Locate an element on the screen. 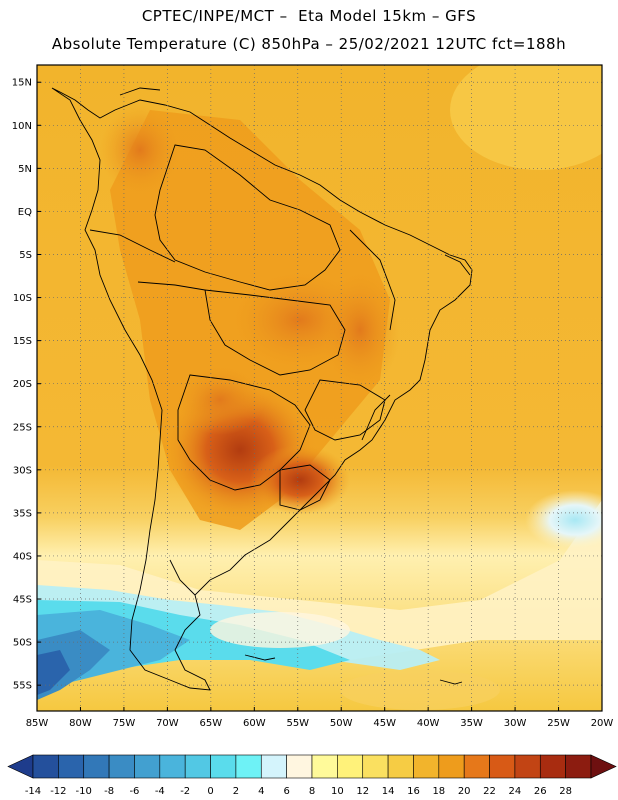 The width and height of the screenshot is (618, 800). lon-tick-label: 20W is located at coordinates (602, 723).